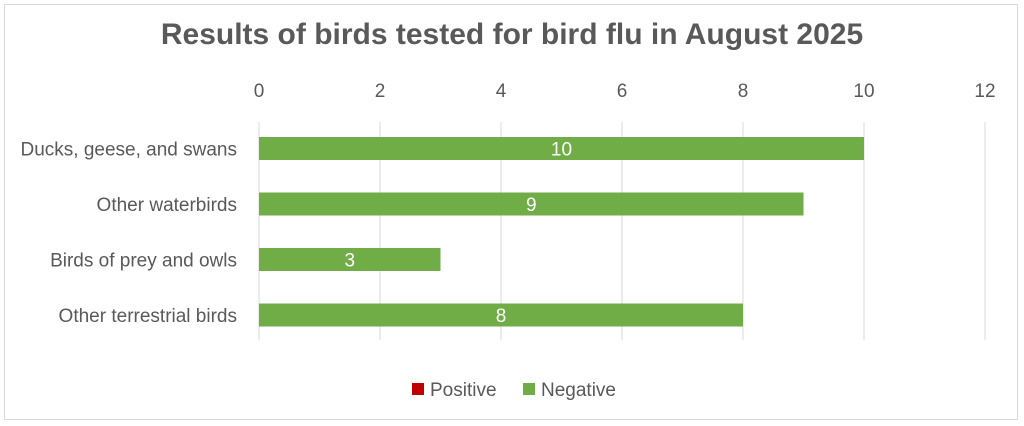  I want to click on legend-label-positive: Positive, so click(463, 390).